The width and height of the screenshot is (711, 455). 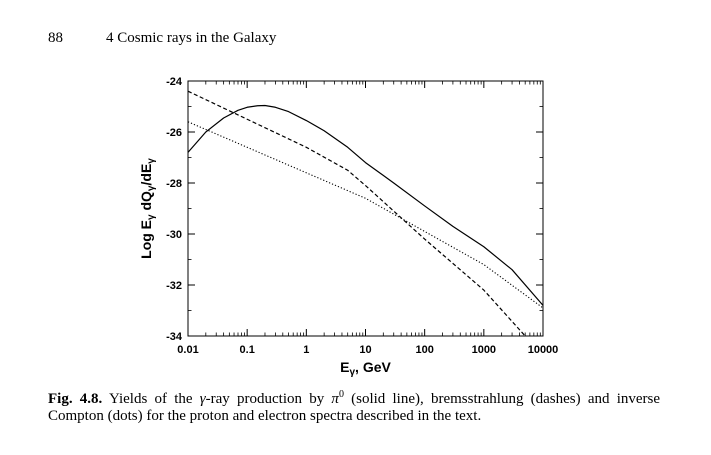 What do you see at coordinates (365, 368) in the screenshot?
I see `x-axis-label: Eγ, GeV` at bounding box center [365, 368].